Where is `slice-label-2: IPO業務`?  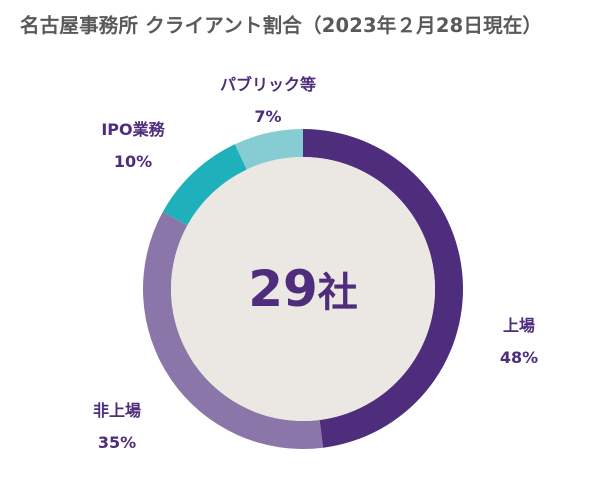
slice-label-2: IPO業務 is located at coordinates (133, 129).